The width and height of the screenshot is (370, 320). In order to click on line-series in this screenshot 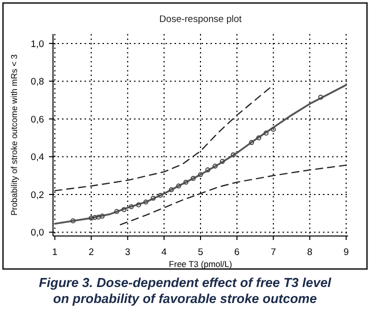, I will do `click(233, 195)`.